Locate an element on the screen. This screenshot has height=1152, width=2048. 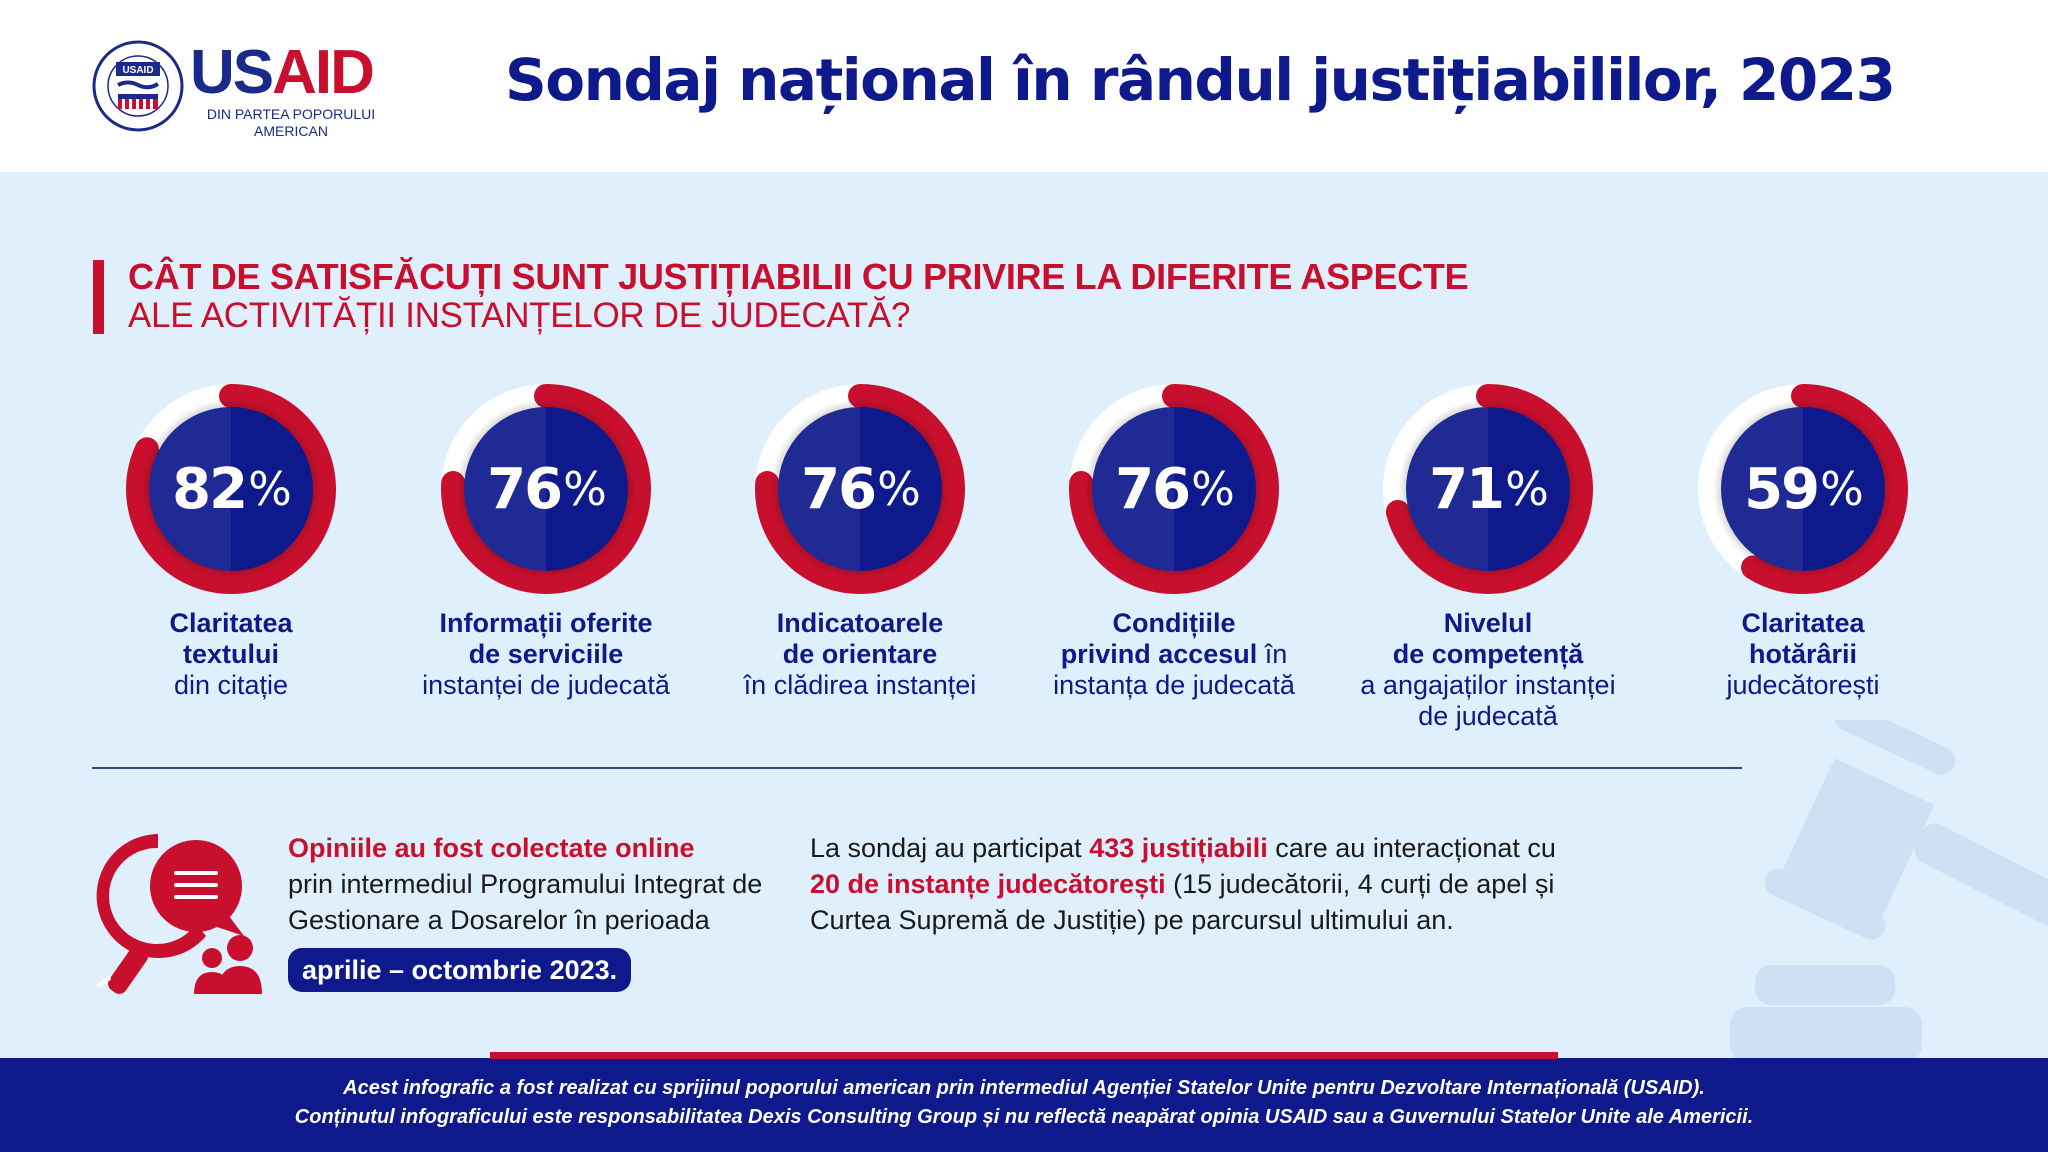
label-plain-line: a angajaților instanței is located at coordinates (1488, 685).